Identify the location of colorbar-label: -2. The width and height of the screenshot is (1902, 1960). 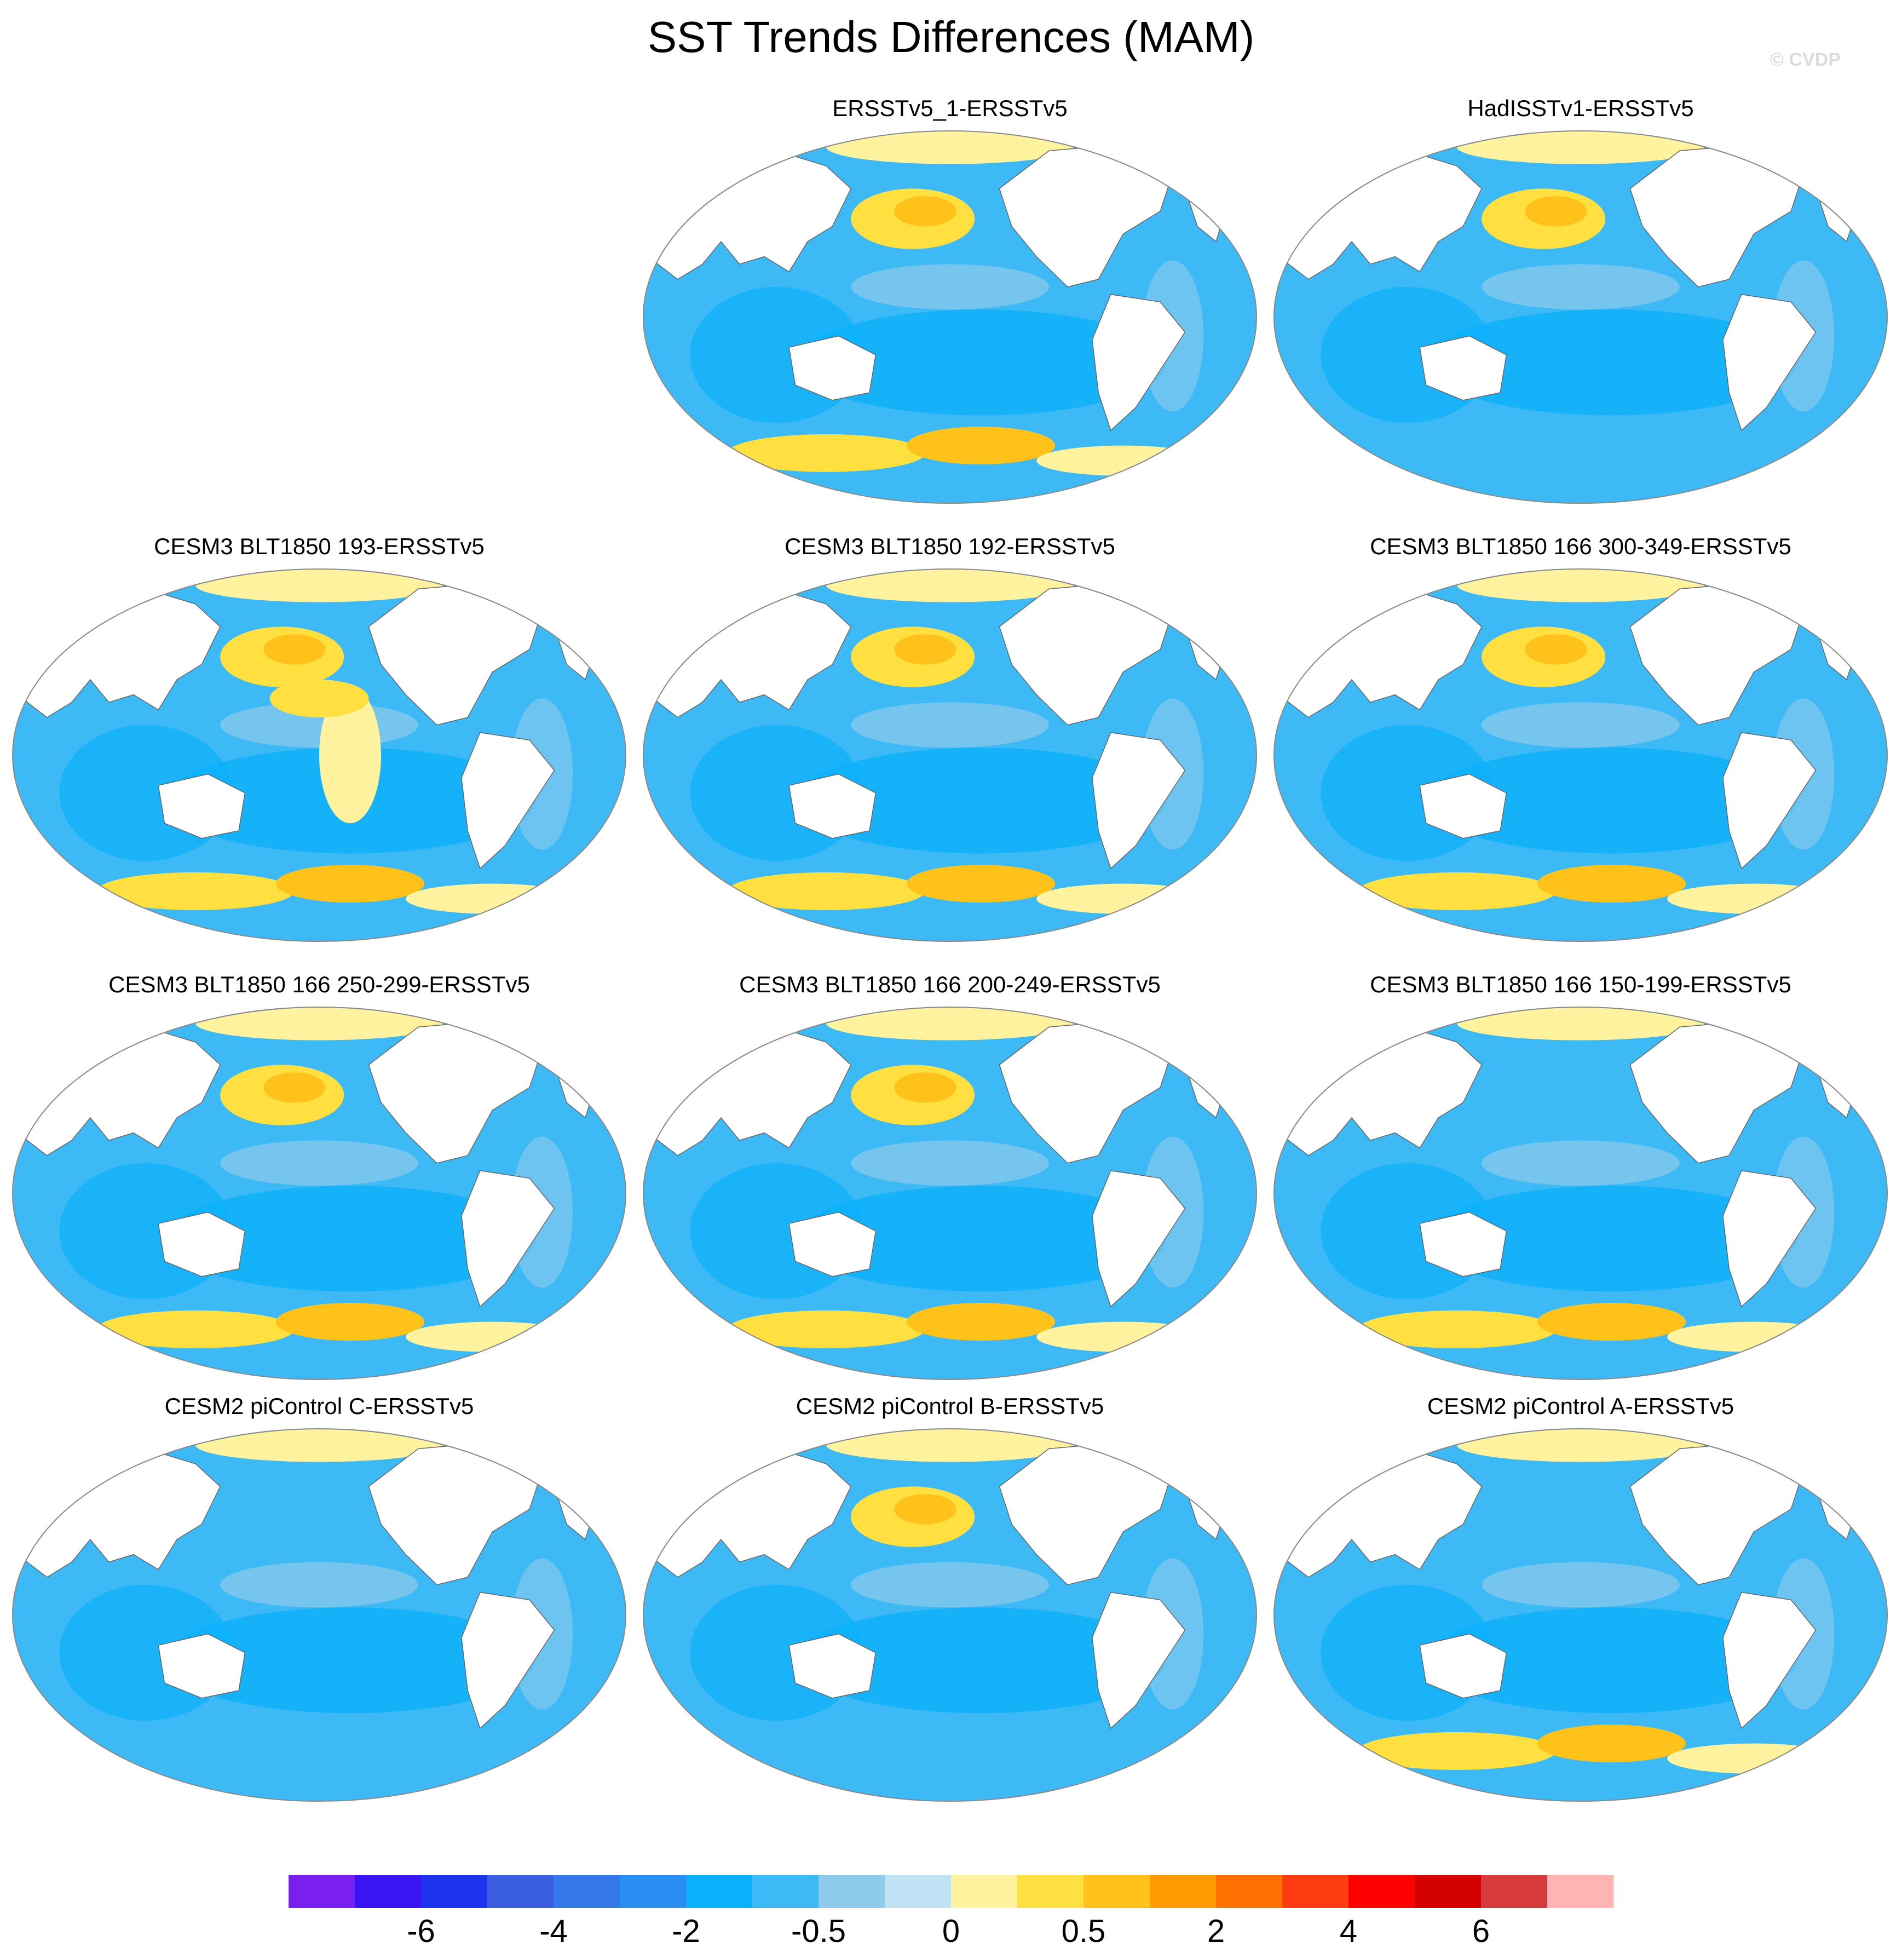
(686, 1931).